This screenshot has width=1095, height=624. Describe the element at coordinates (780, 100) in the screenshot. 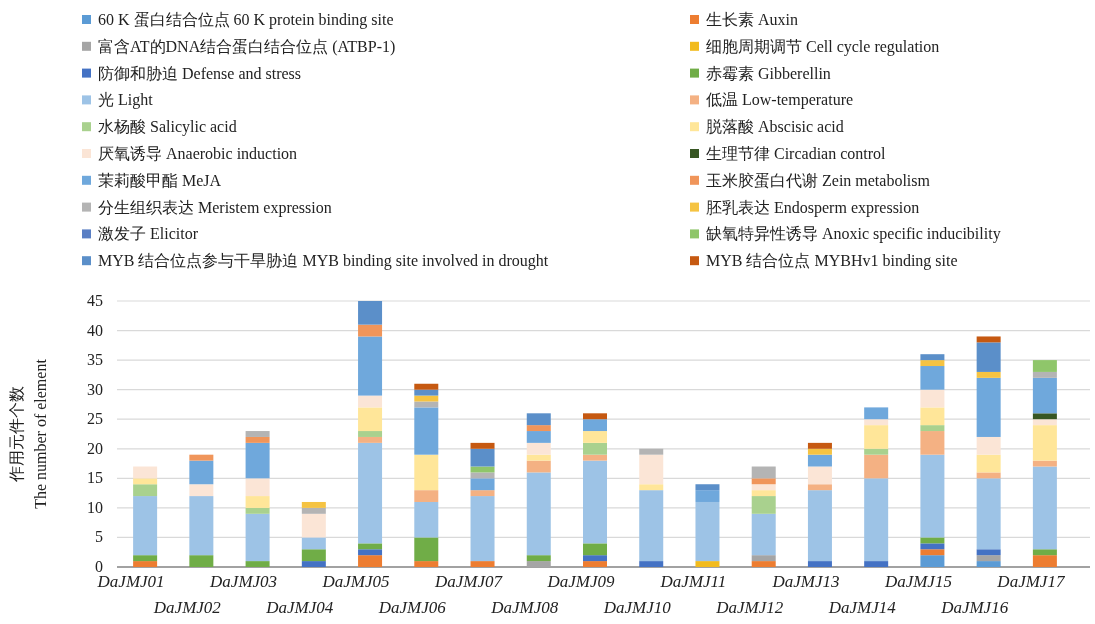

I see `legend-label: 低温 Low-temperature` at that location.